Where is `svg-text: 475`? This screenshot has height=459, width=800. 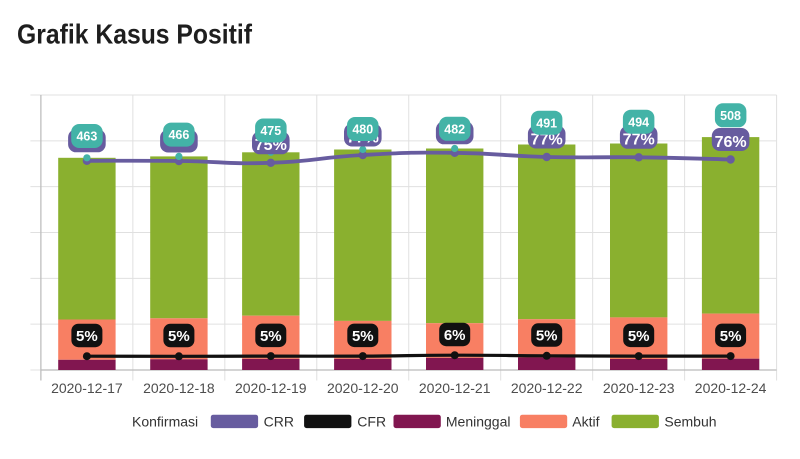
svg-text: 475 is located at coordinates (270, 131).